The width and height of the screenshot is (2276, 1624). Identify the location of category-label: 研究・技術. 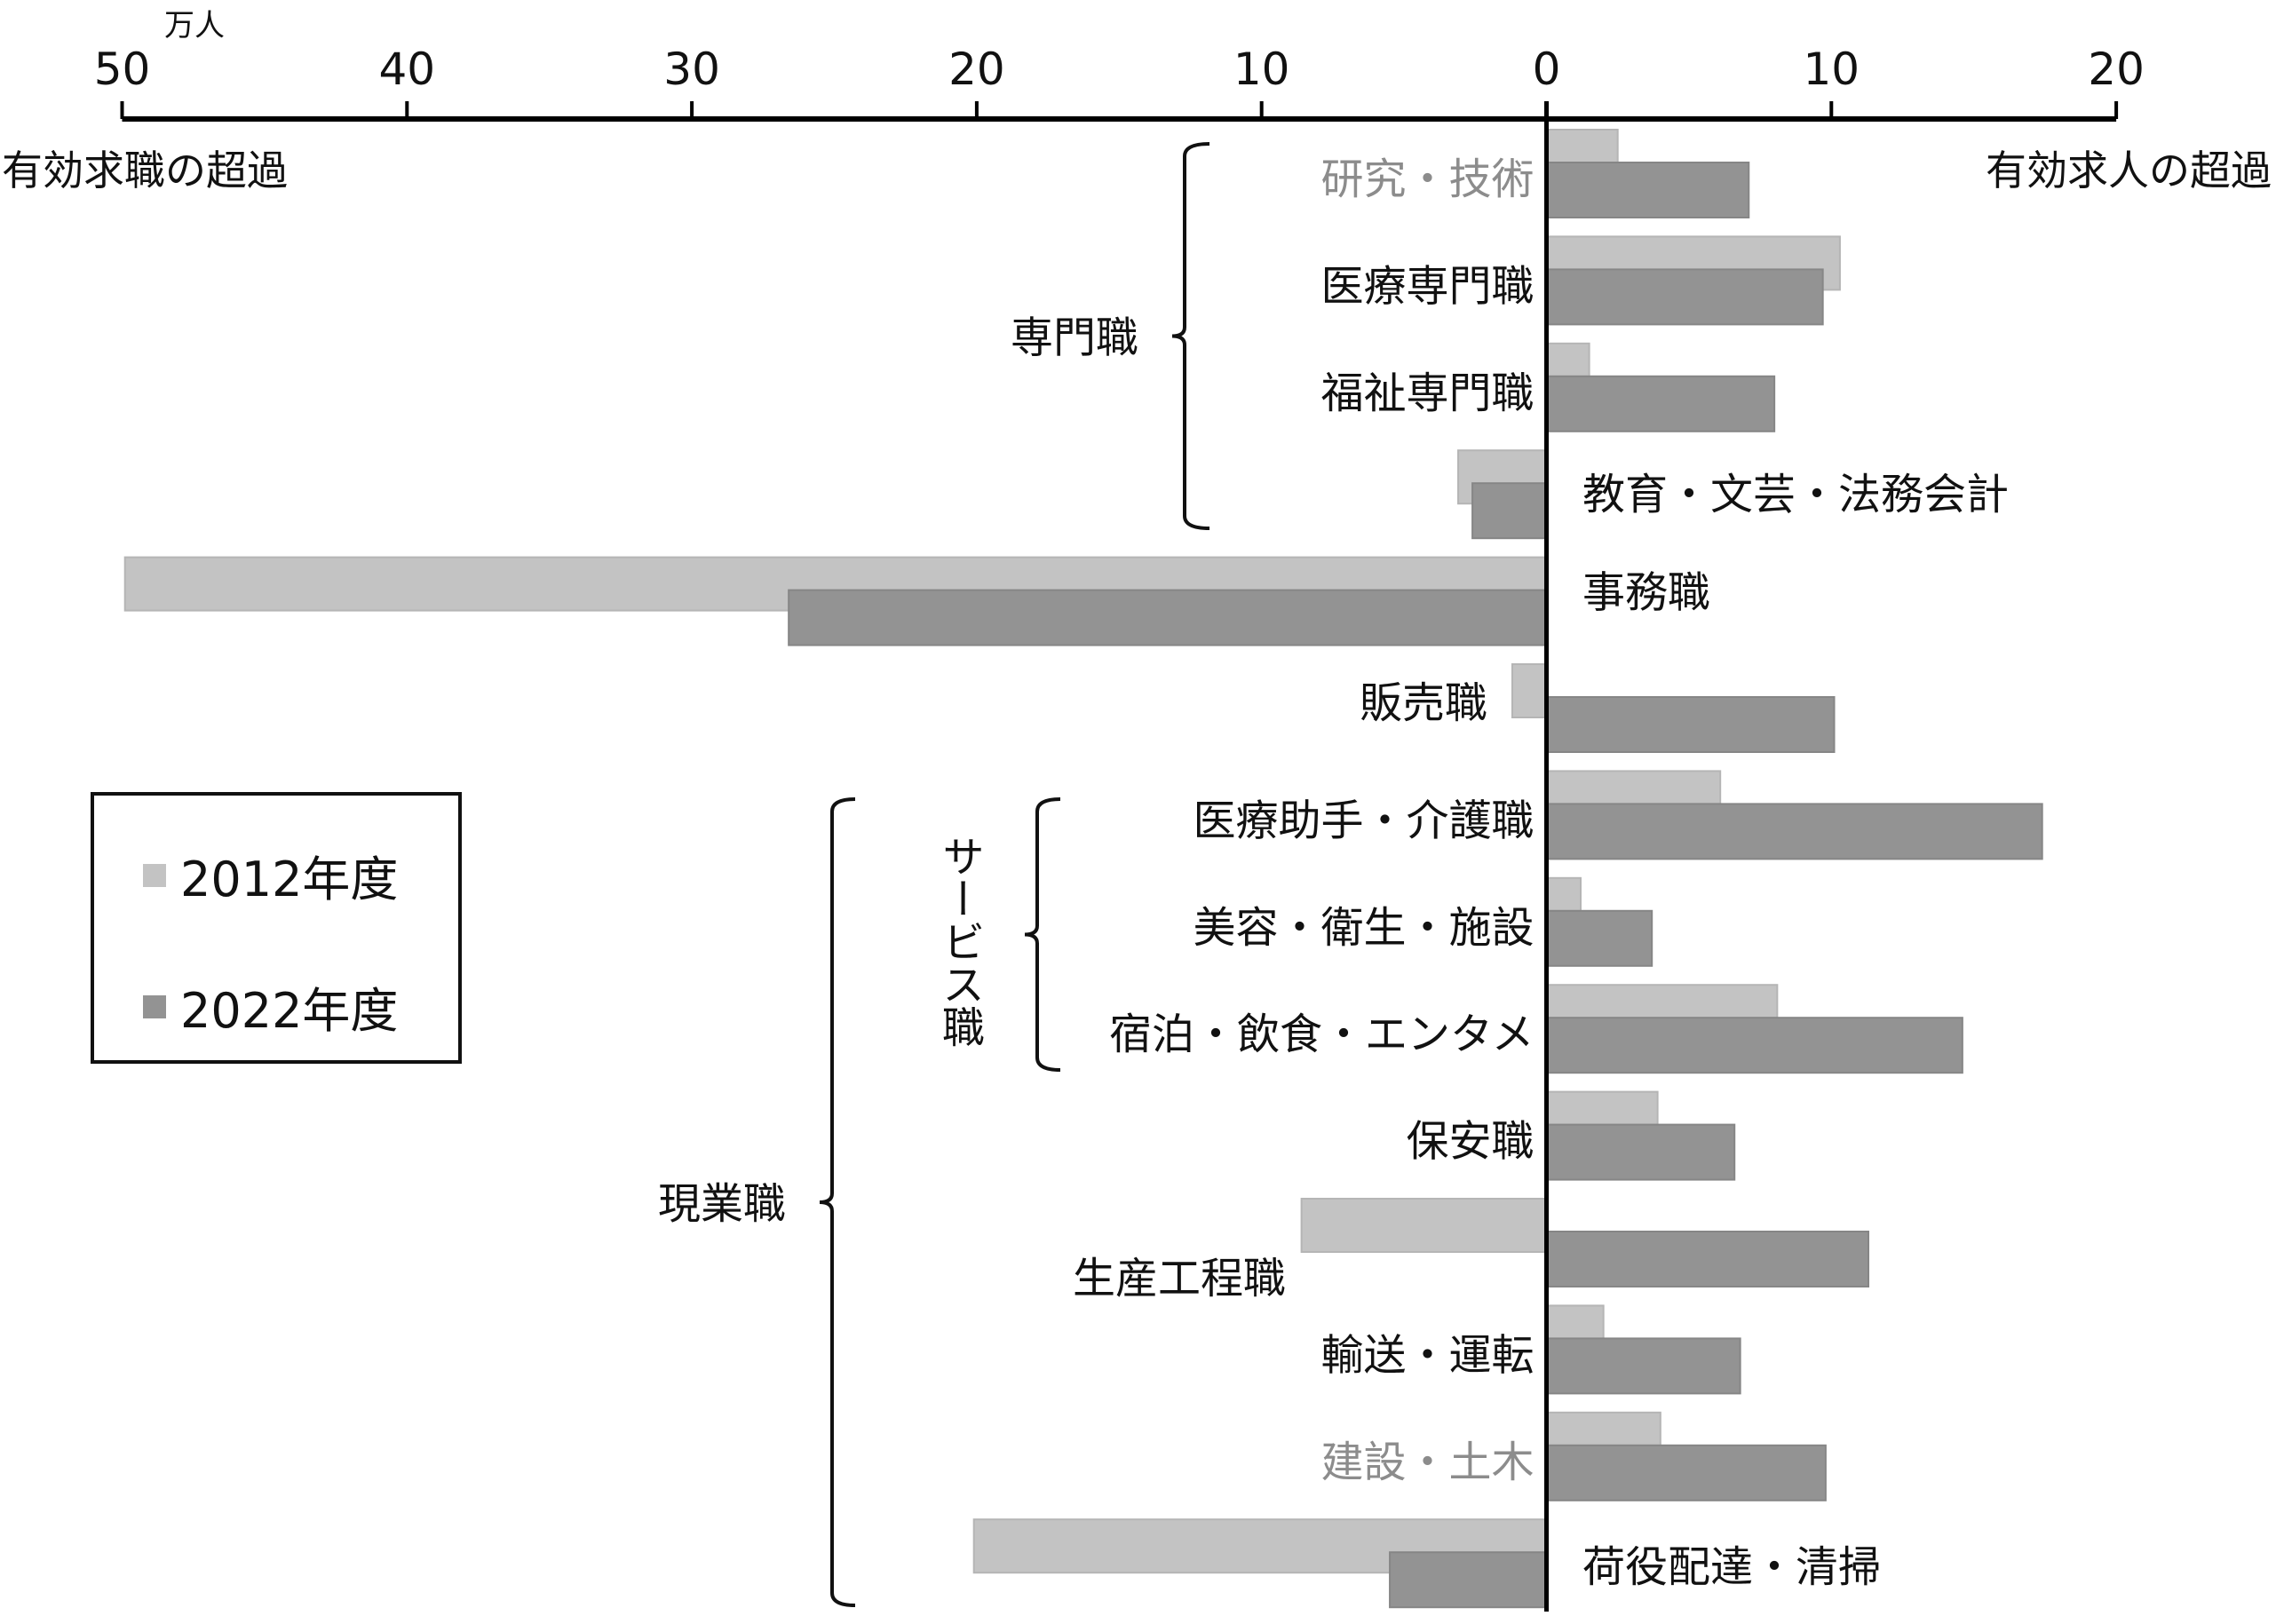
(1427, 179).